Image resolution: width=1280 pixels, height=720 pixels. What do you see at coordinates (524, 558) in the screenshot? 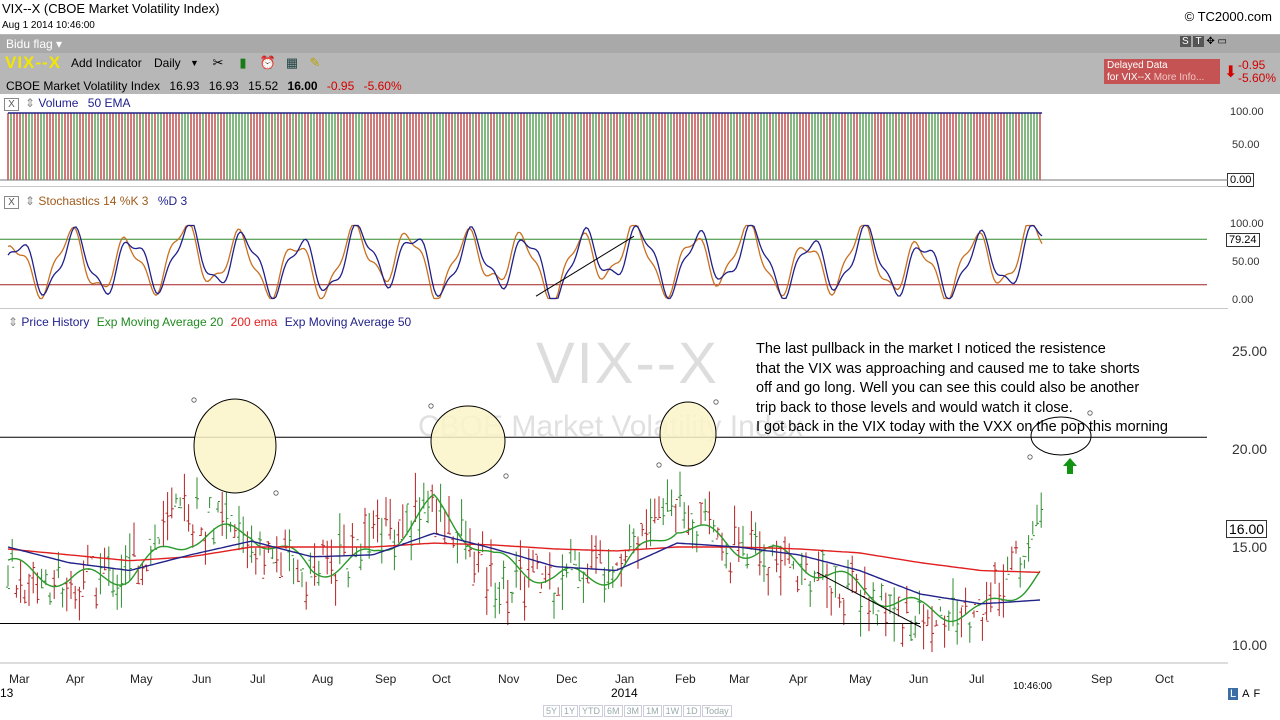
I see `ema20-line` at bounding box center [524, 558].